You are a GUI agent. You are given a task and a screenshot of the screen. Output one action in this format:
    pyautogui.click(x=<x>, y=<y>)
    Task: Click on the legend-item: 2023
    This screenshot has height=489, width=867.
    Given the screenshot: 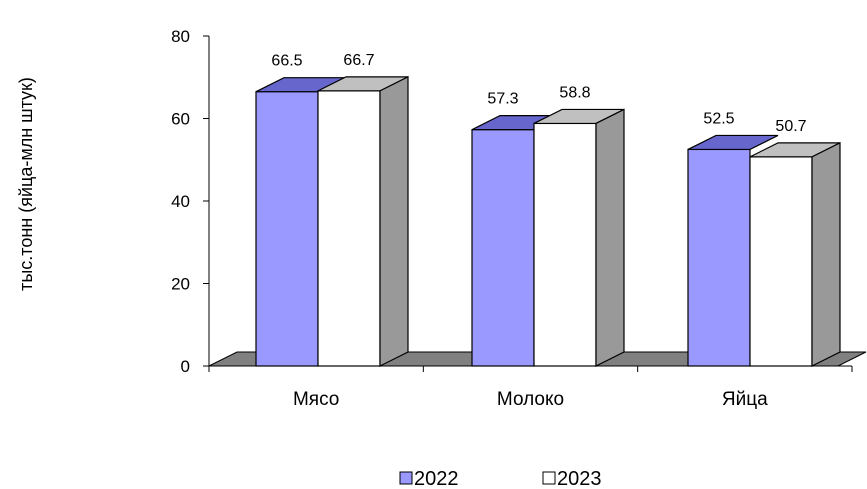 What is the action you would take?
    pyautogui.click(x=572, y=478)
    